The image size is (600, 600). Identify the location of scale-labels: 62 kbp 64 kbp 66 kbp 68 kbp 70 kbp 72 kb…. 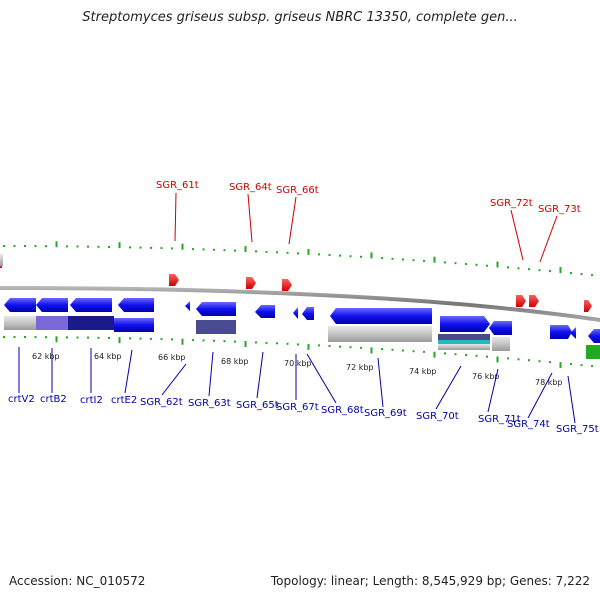
(297, 369).